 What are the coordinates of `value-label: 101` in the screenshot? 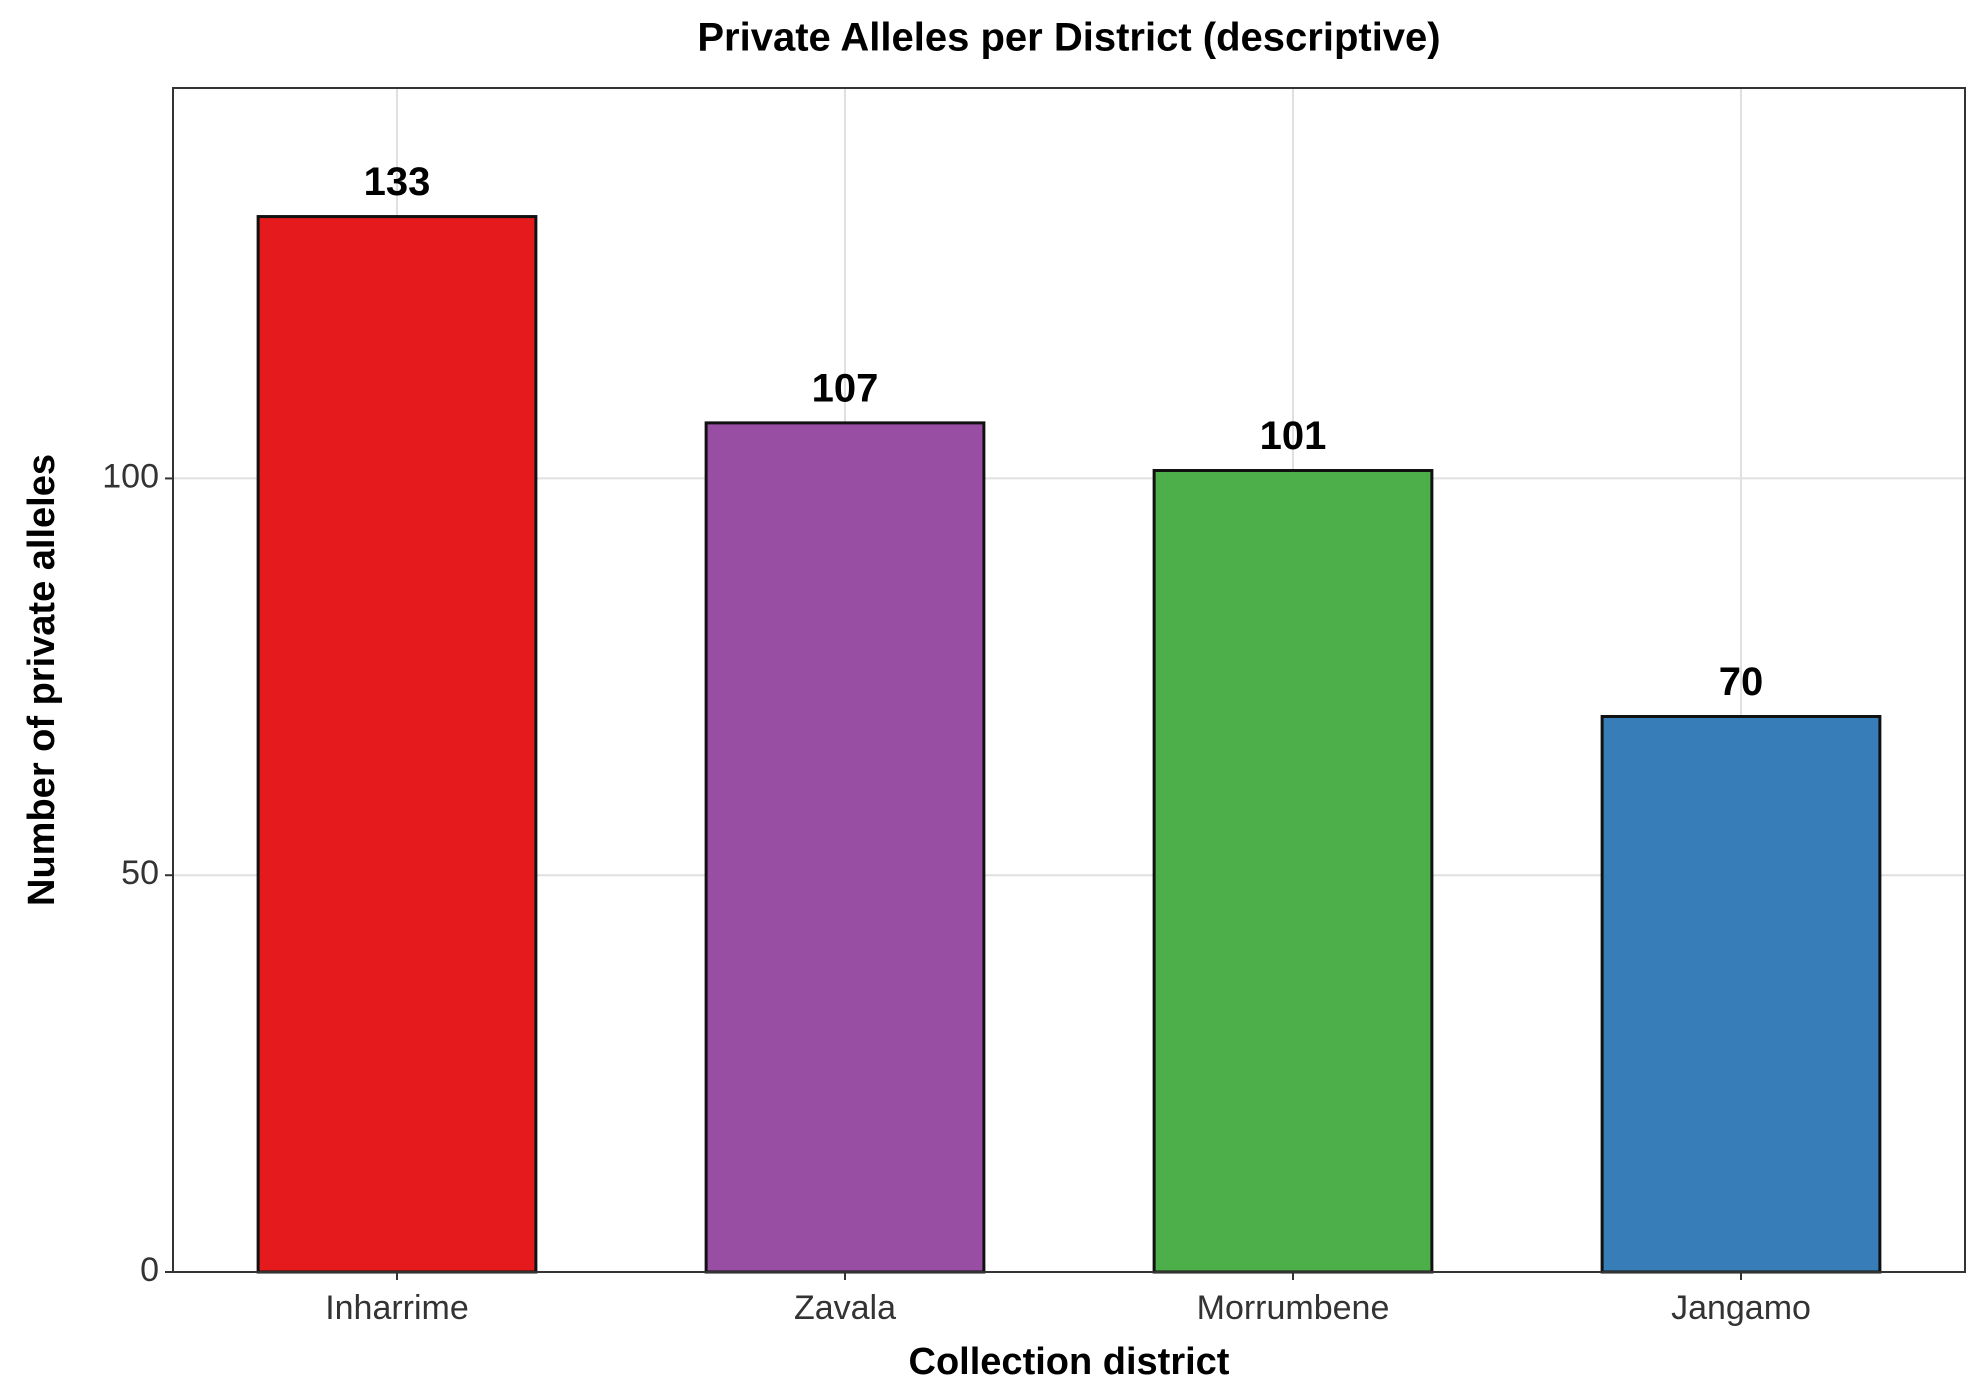 It's located at (1293, 436).